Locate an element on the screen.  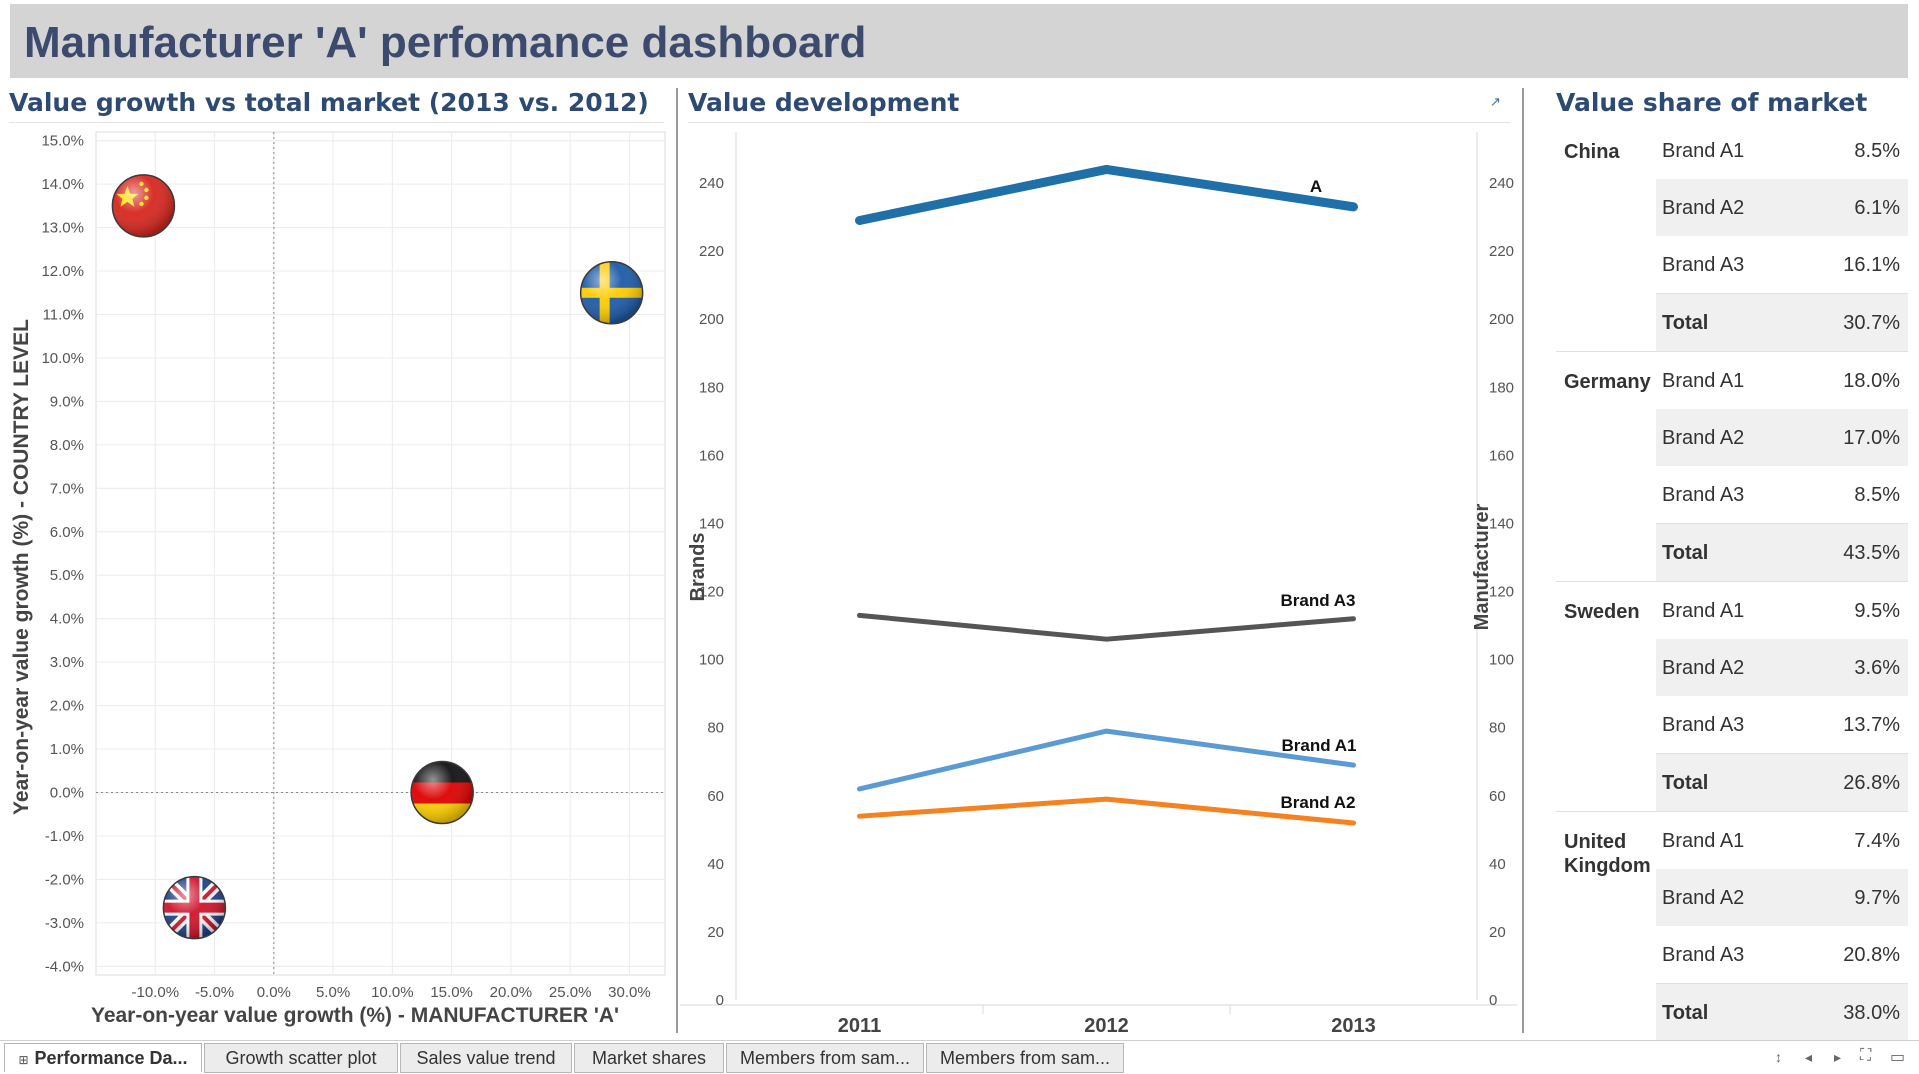
fullscreen-icon: ⛶ is located at coordinates (1866, 1055).